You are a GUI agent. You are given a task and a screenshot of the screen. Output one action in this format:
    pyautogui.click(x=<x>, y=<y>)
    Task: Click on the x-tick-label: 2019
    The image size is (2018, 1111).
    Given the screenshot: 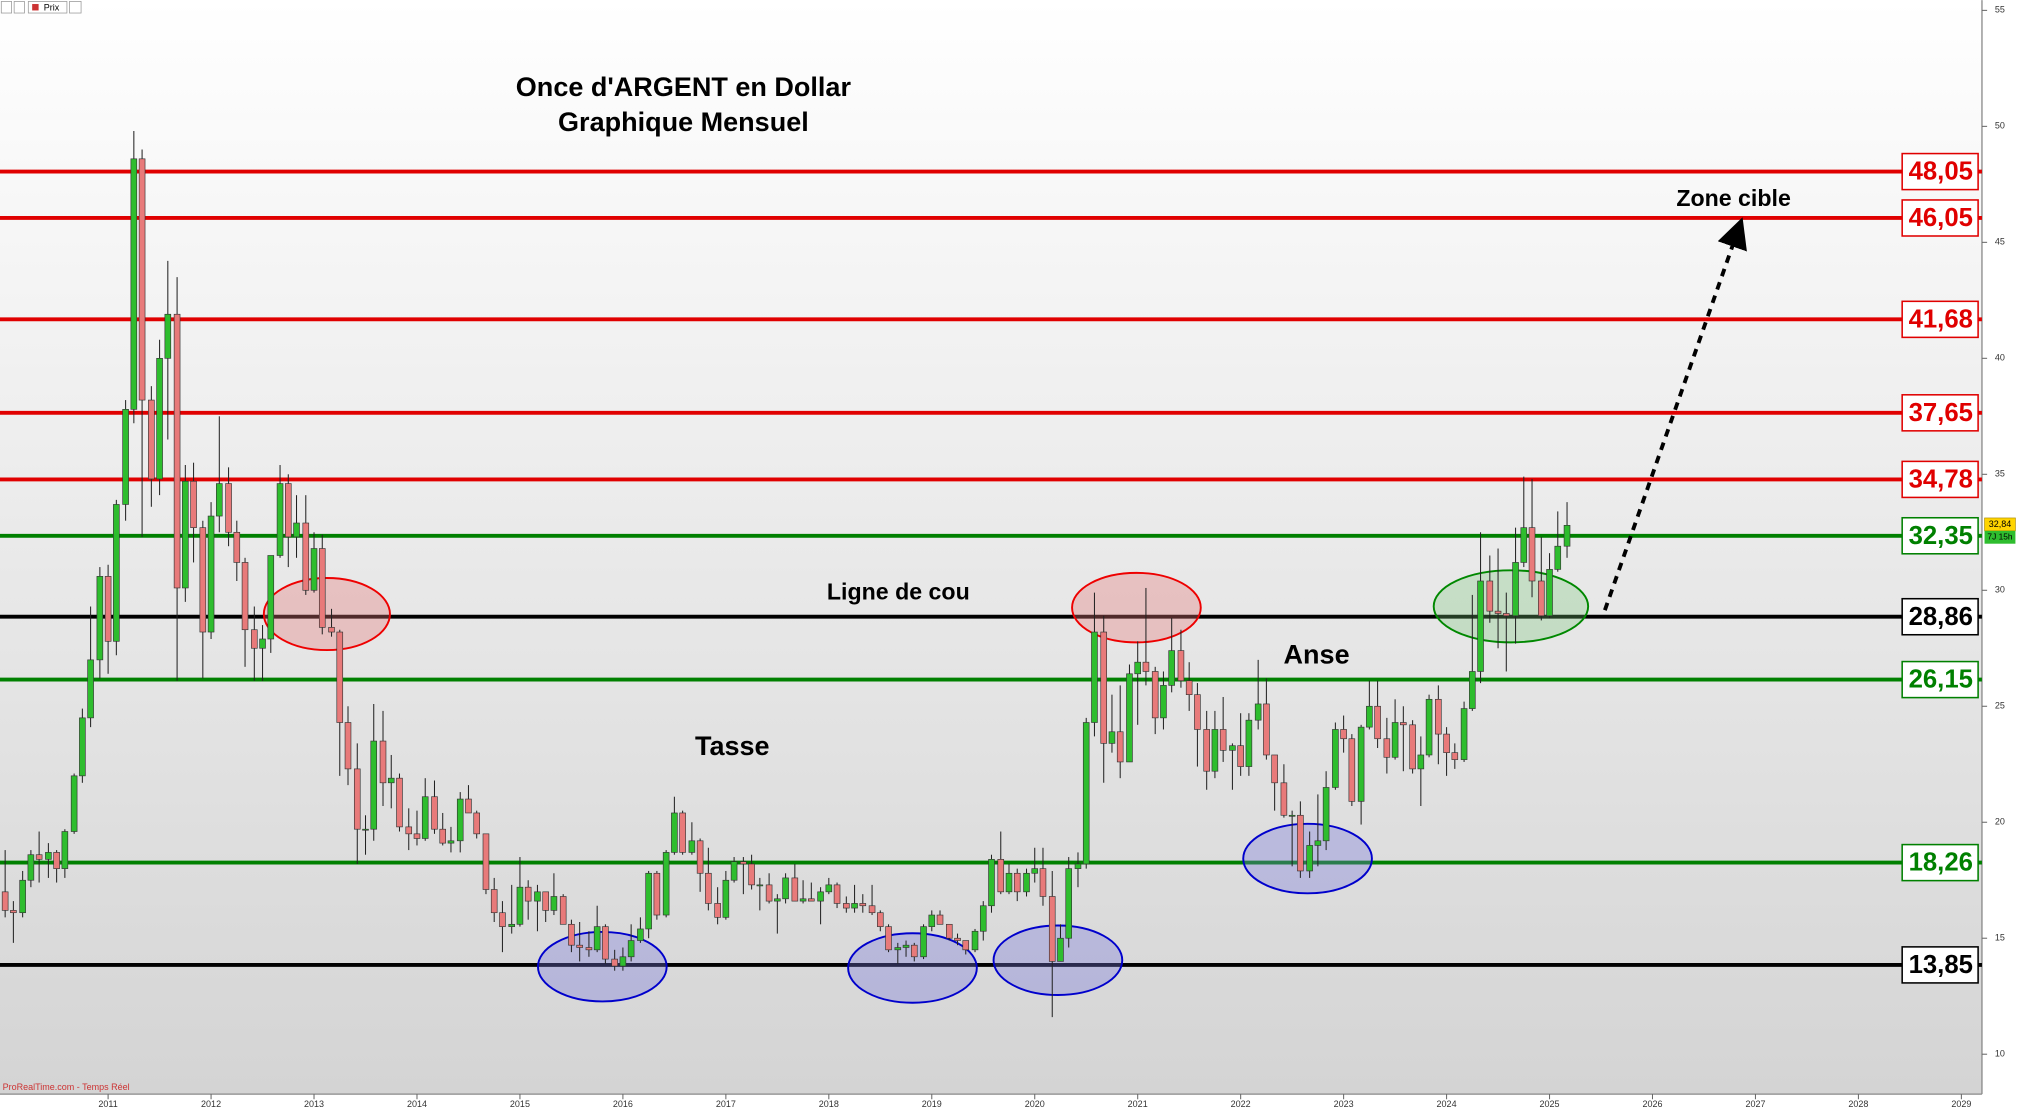 What is the action you would take?
    pyautogui.click(x=932, y=1104)
    